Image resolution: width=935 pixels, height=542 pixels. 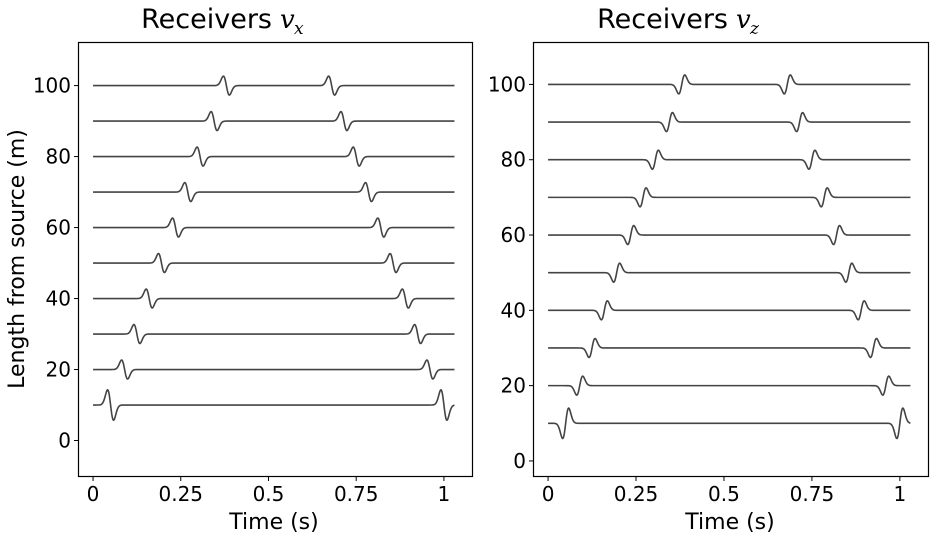 What do you see at coordinates (269, 494) in the screenshot?
I see `chart-vx-xtick-label: 0.5` at bounding box center [269, 494].